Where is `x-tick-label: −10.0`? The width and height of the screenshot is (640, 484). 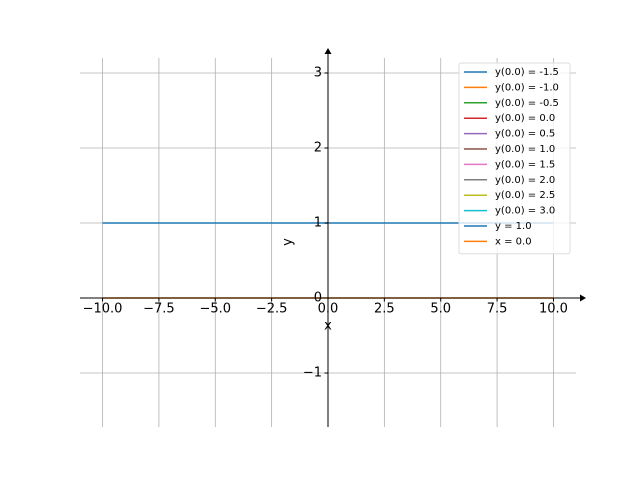 x-tick-label: −10.0 is located at coordinates (103, 309).